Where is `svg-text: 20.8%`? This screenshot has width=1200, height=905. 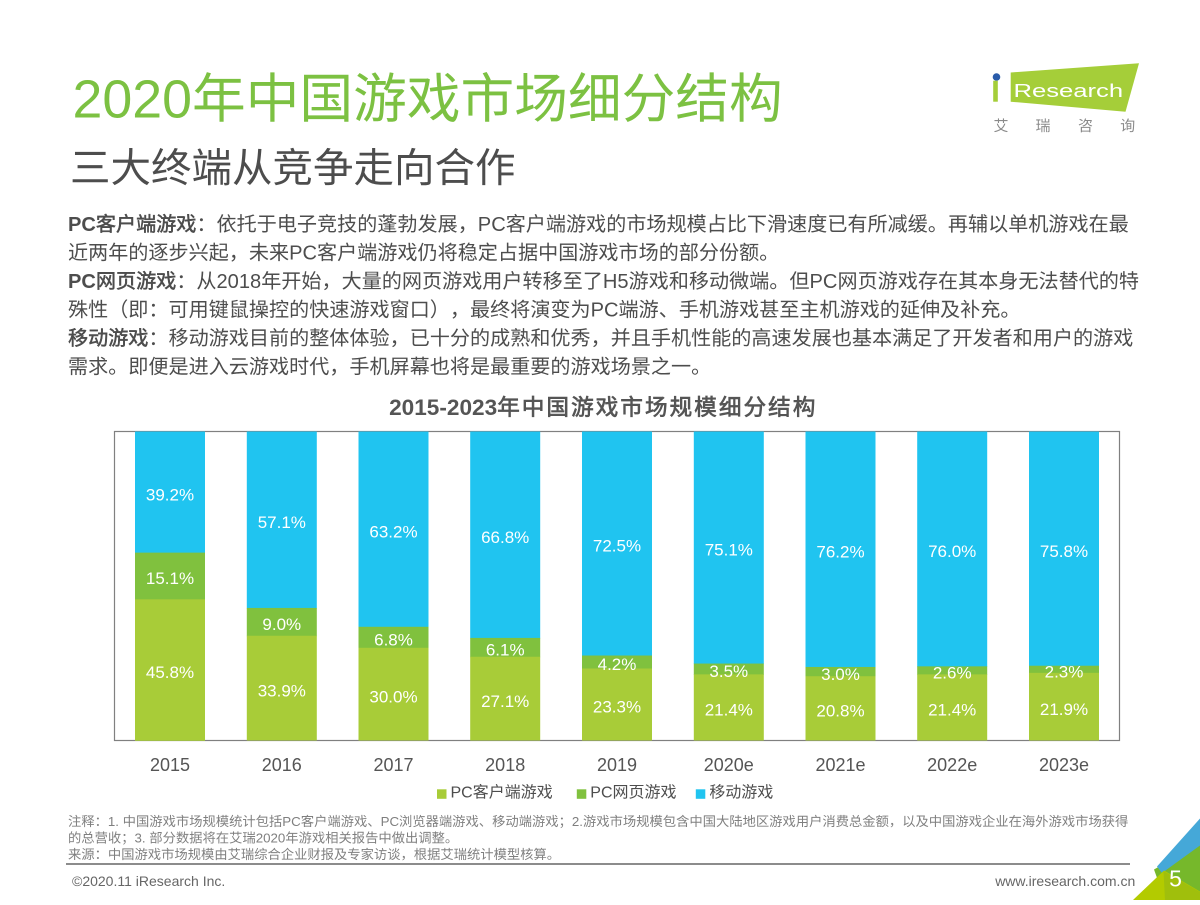
svg-text: 20.8% is located at coordinates (840, 711).